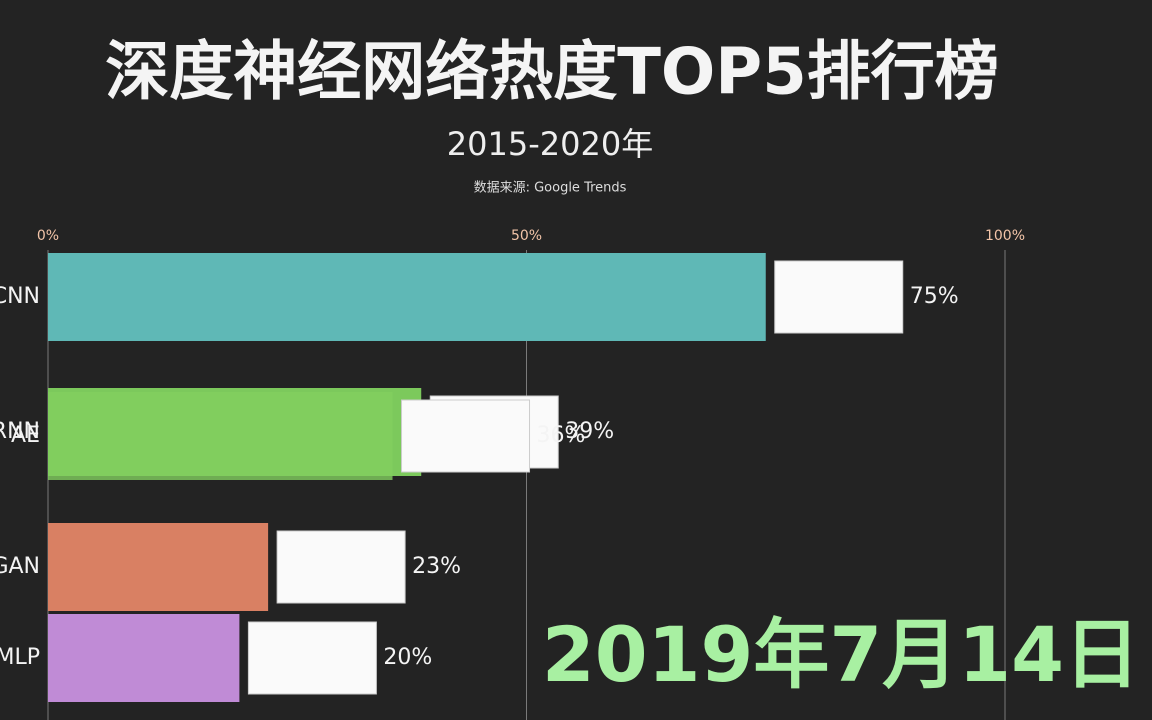 The width and height of the screenshot is (1152, 720). Describe the element at coordinates (526, 236) in the screenshot. I see `x-tick-label: 50%` at that location.